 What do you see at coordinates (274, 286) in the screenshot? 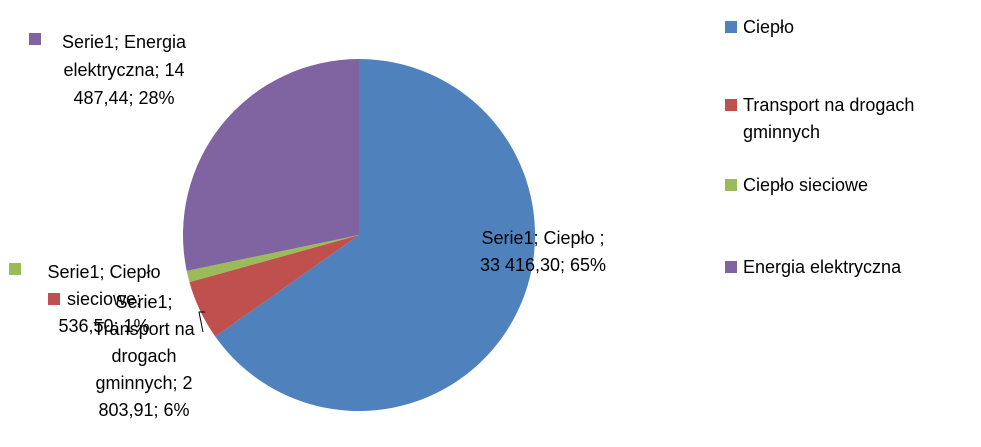
I see `slice-transport` at bounding box center [274, 286].